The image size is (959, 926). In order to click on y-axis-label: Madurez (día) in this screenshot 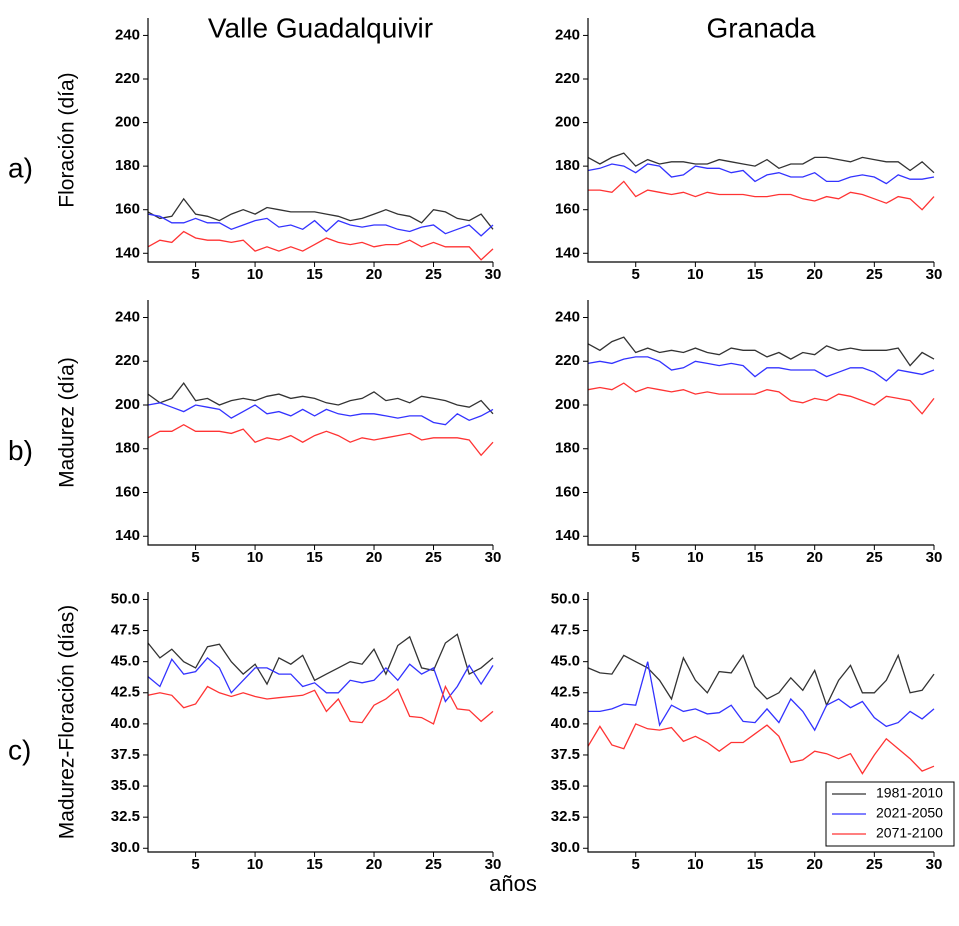, I will do `click(67, 422)`.